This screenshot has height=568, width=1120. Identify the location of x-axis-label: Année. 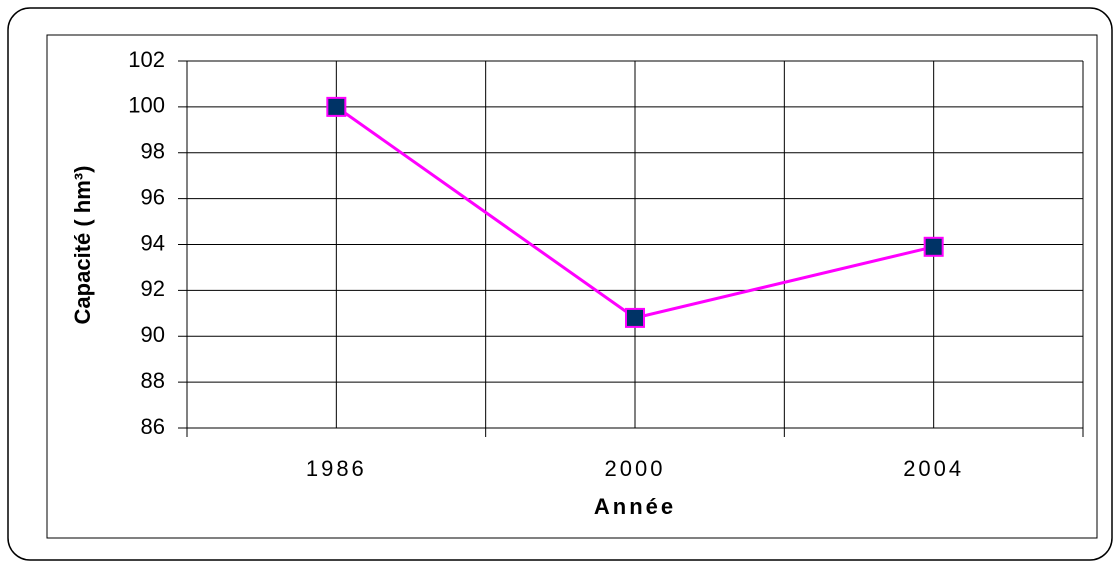
(635, 506).